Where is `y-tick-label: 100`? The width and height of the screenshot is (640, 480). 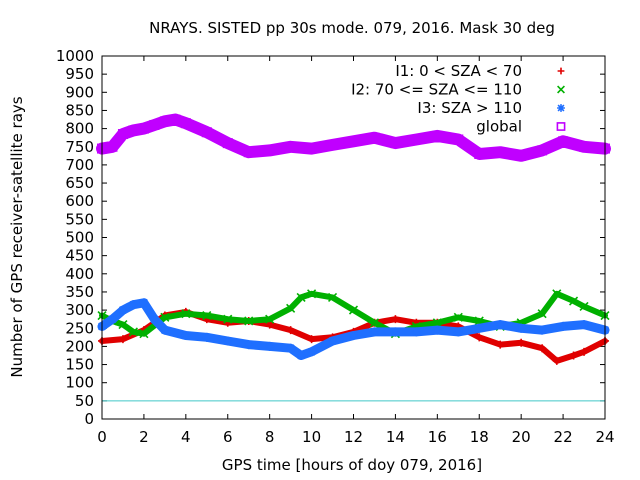 y-tick-label: 100 is located at coordinates (79, 383).